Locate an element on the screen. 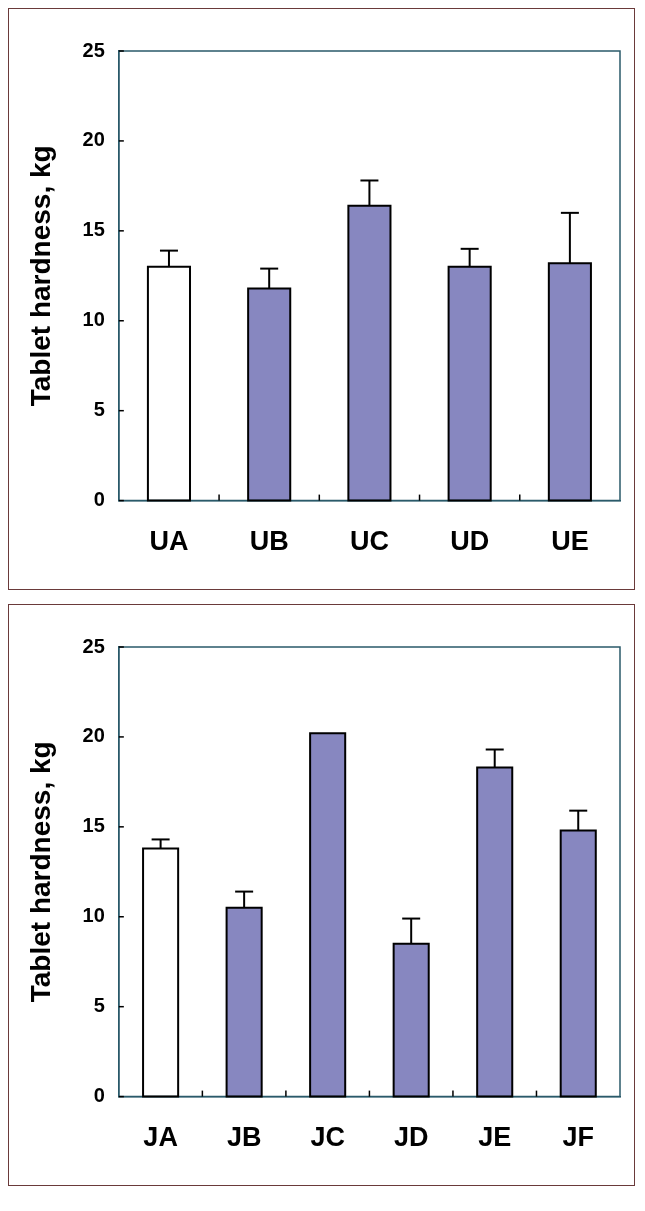  x-tick-label: UE is located at coordinates (570, 541).